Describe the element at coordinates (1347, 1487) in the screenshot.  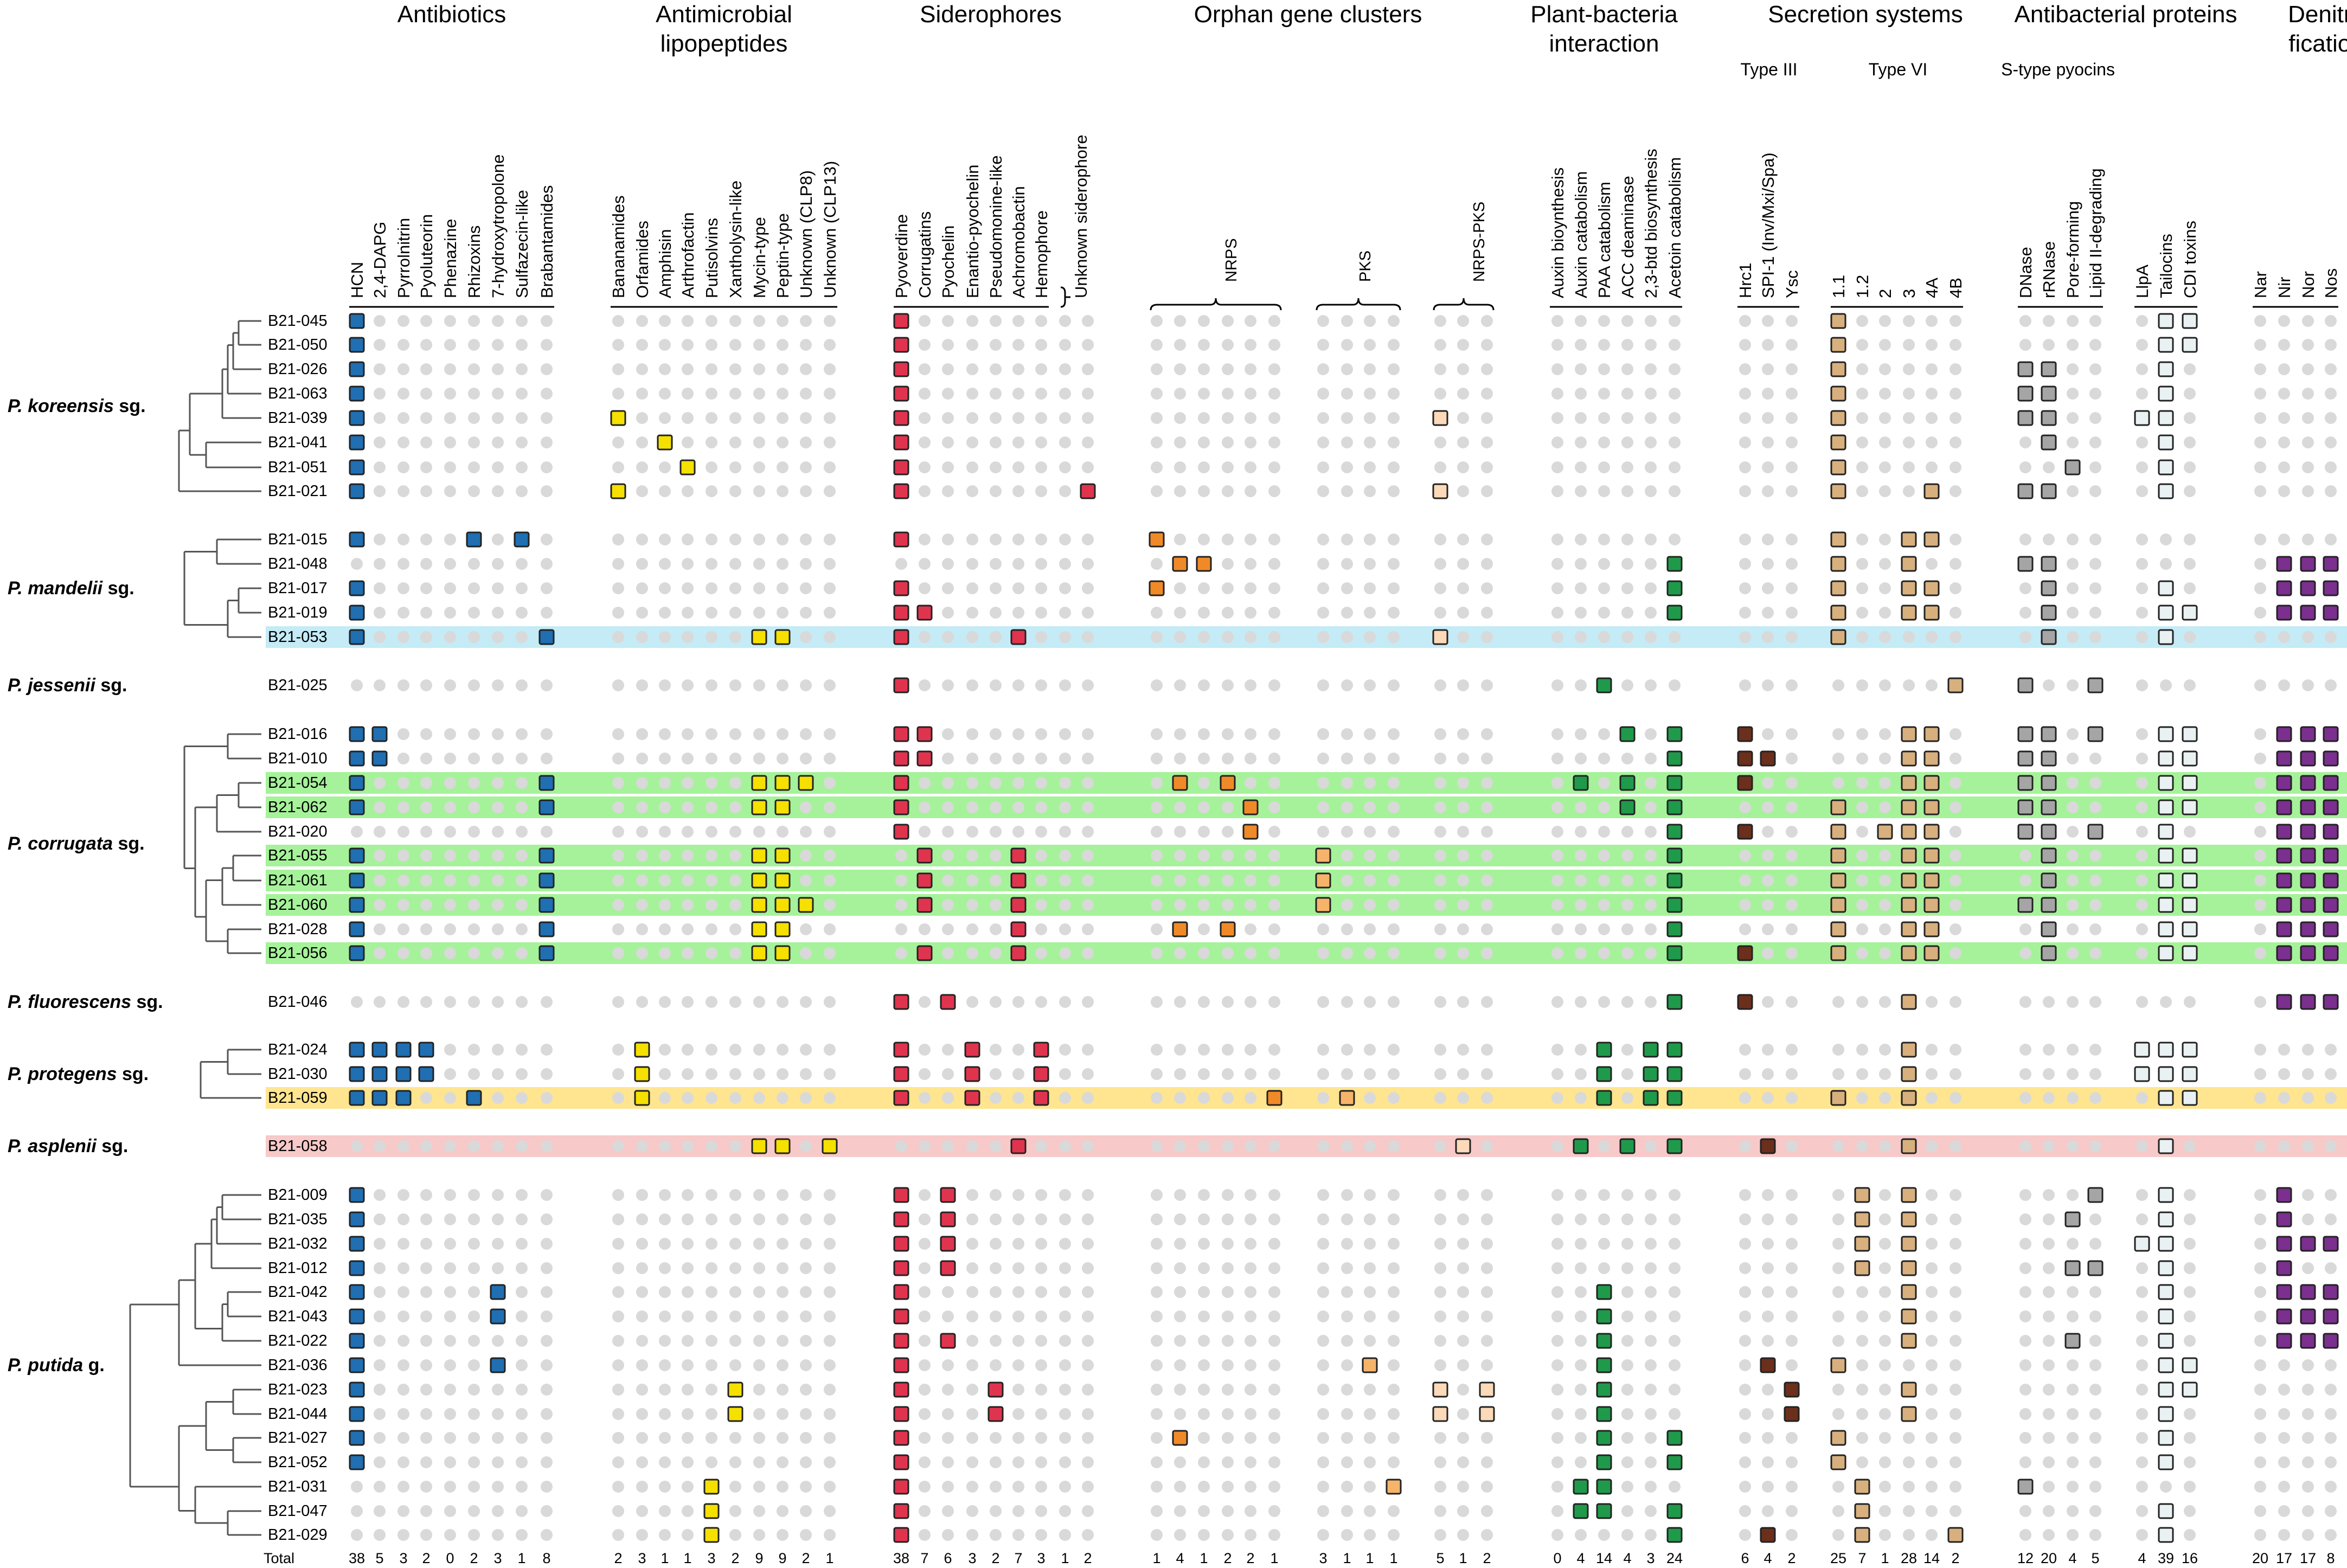
I see `cell-absent-b21-031-c35` at that location.